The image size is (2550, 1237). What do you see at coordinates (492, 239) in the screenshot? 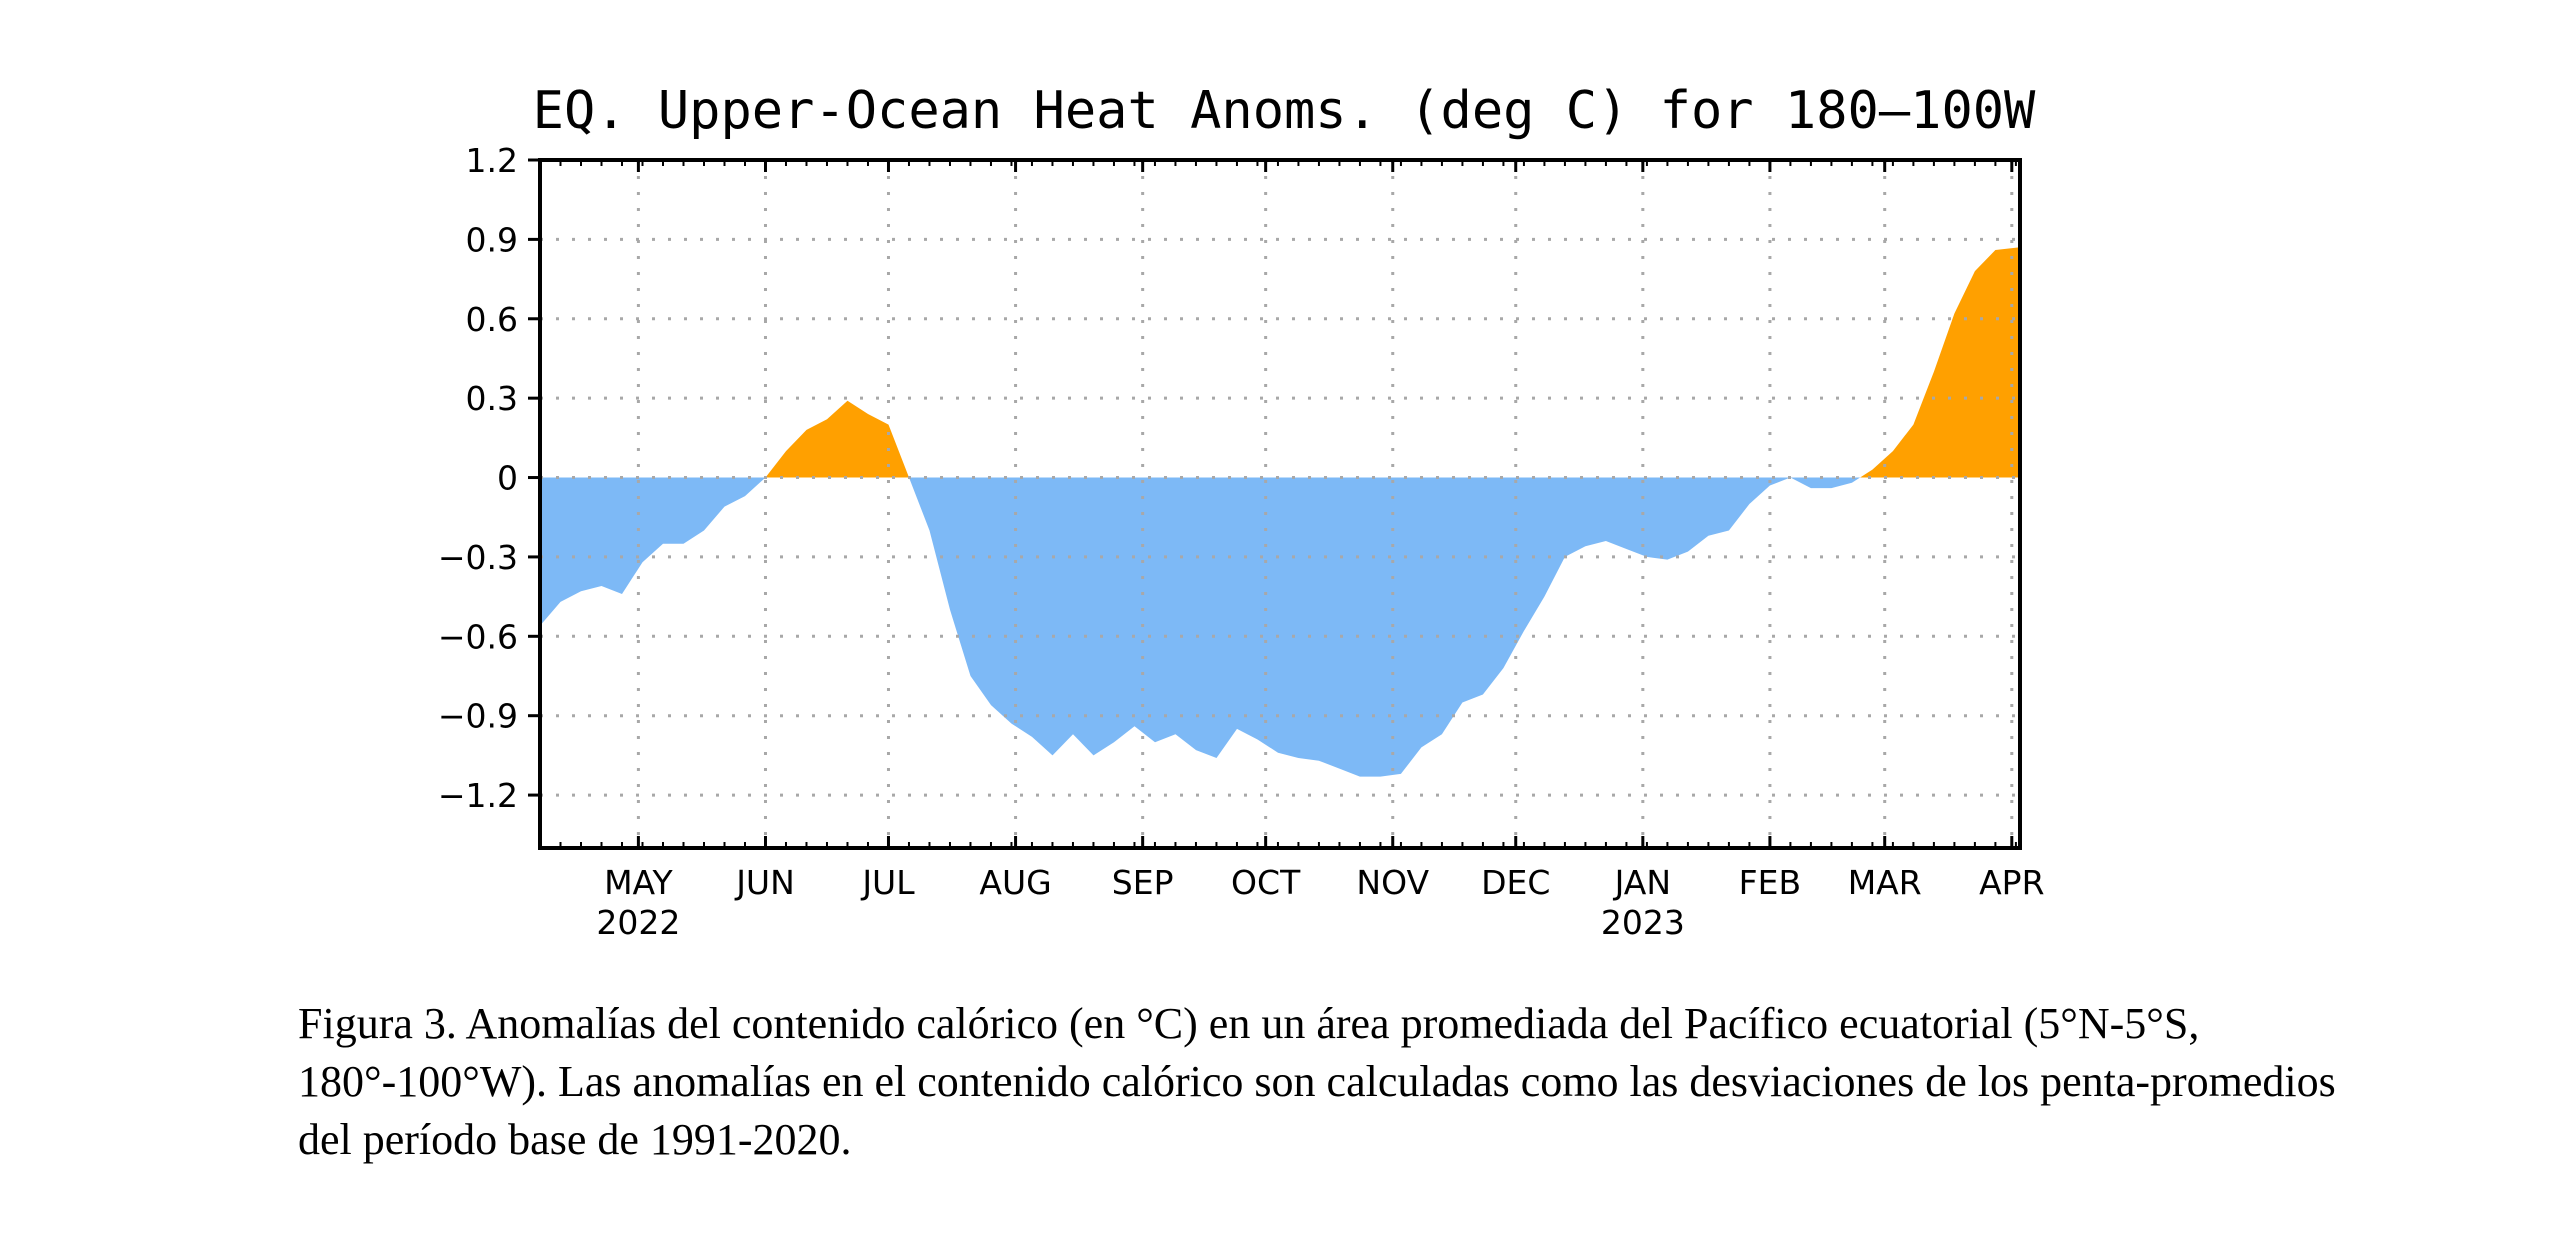
I see `y-tick-label: 0.9` at bounding box center [492, 239].